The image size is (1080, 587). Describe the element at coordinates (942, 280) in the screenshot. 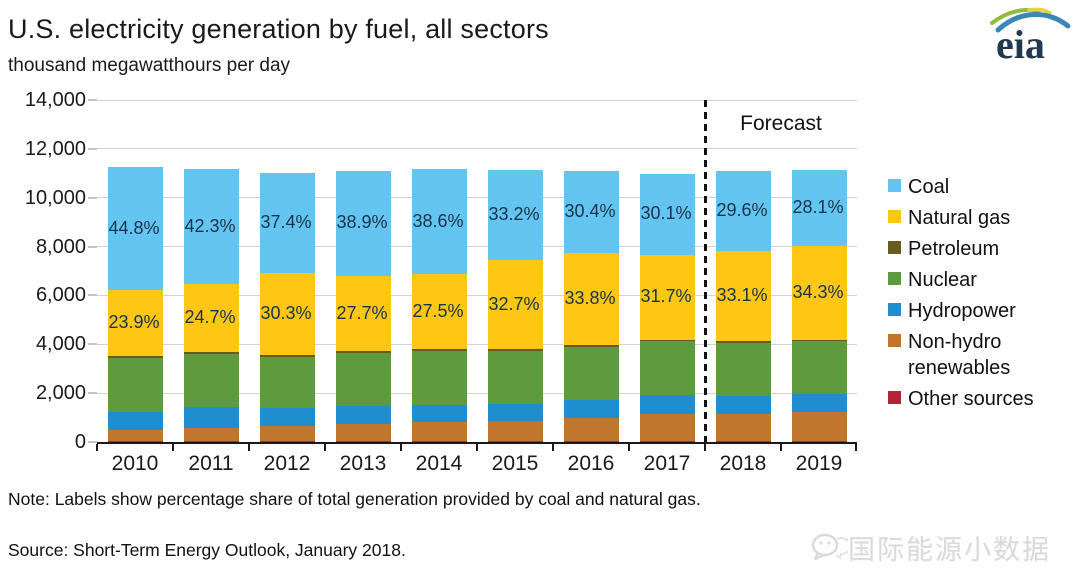

I see `legend-label: Nuclear` at that location.